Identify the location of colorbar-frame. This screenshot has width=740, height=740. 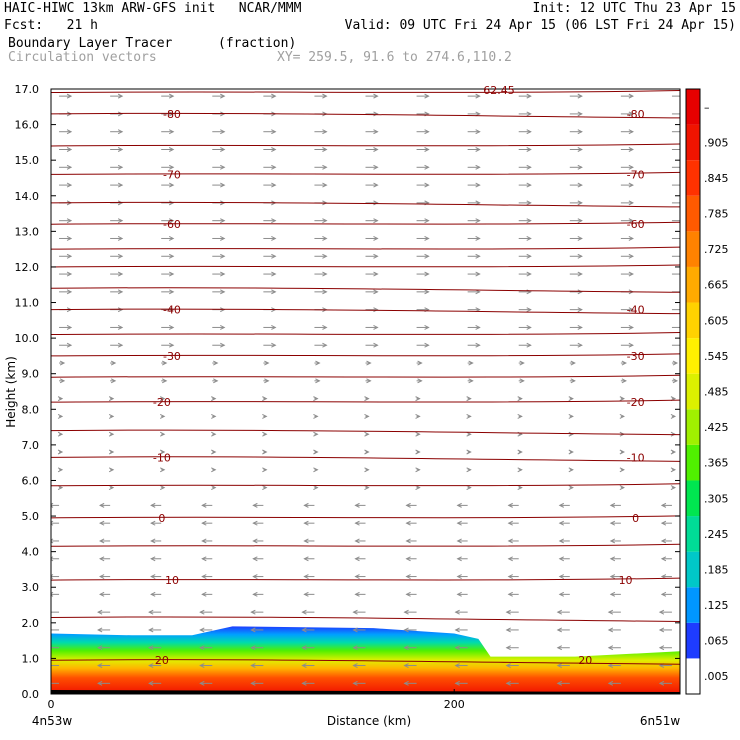
(693, 391).